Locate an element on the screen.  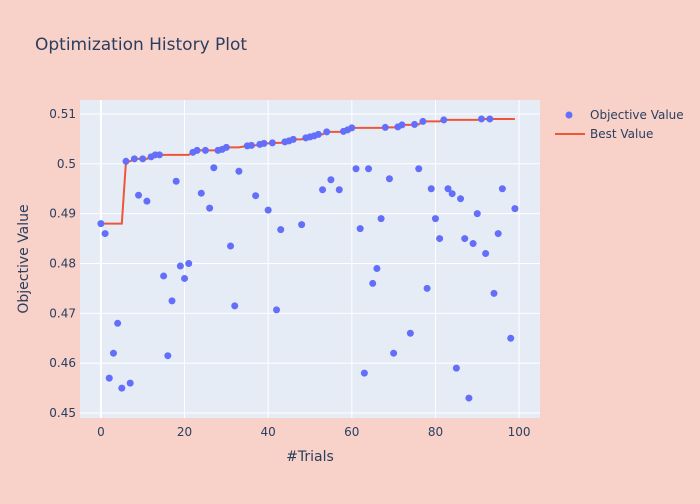
legend-item-objective: Objective Value is located at coordinates (624, 115).